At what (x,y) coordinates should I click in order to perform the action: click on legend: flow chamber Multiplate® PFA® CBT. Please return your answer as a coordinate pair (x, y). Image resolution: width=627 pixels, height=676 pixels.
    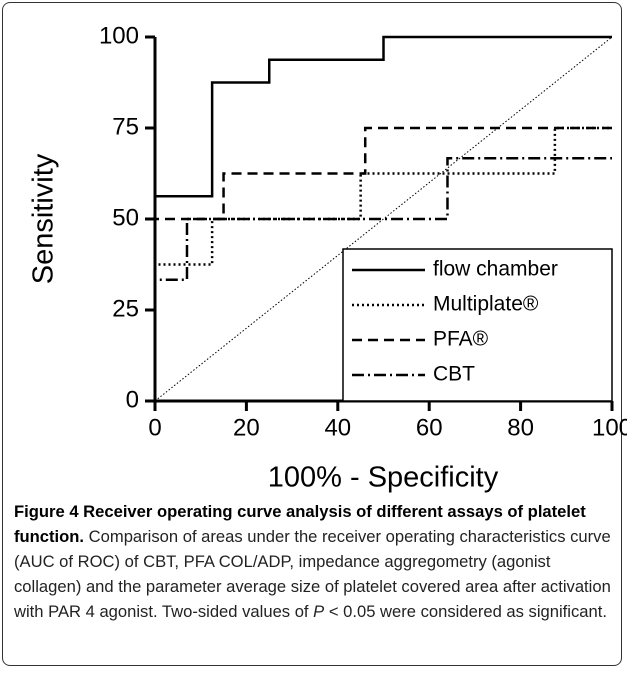
    Looking at the image, I should click on (477, 325).